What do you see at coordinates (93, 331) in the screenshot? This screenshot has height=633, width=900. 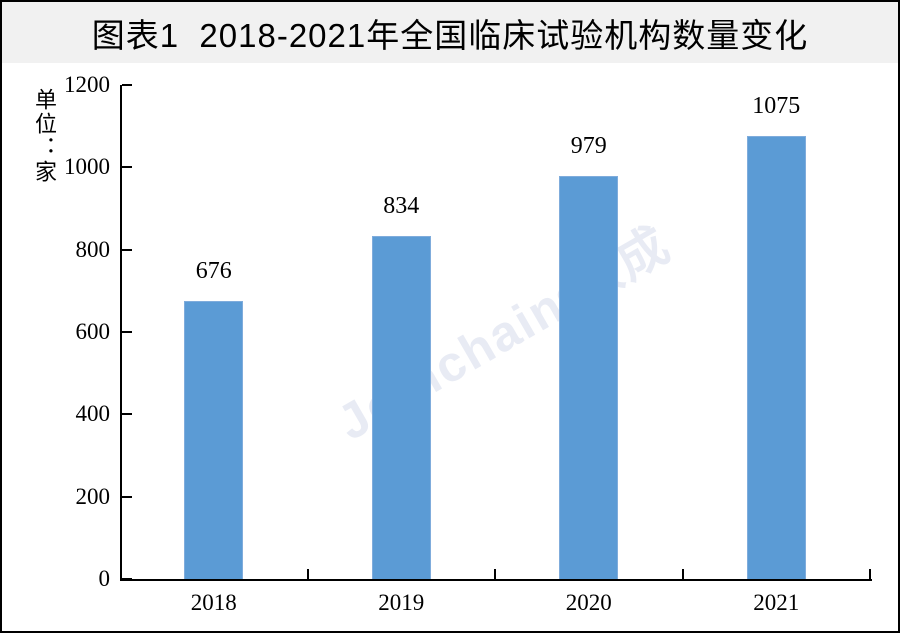 I see `y-tick-label-600: 600` at bounding box center [93, 331].